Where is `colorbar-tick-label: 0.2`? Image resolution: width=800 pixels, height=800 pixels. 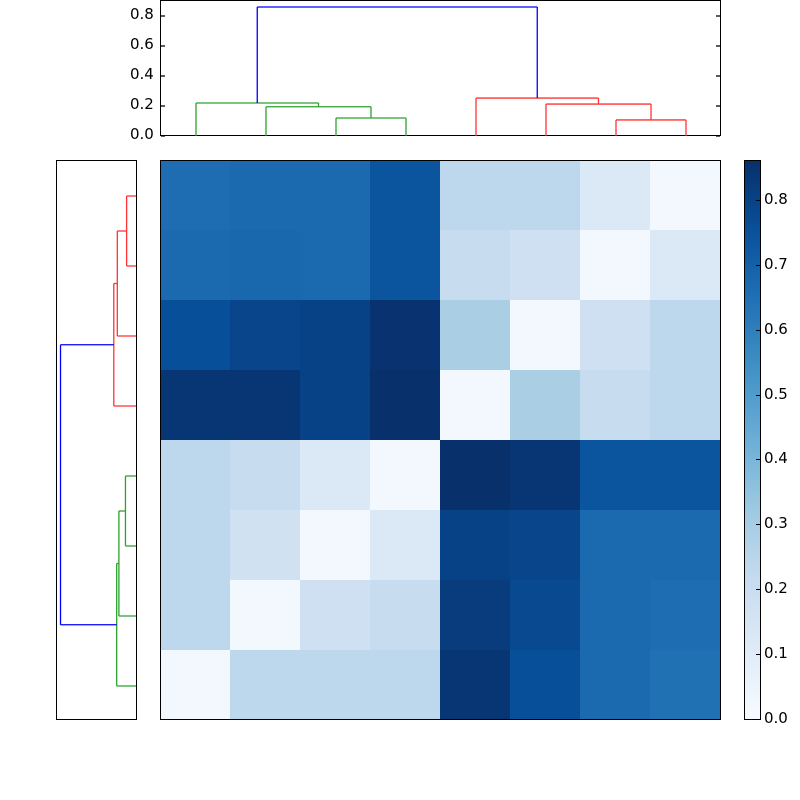
colorbar-tick-label: 0.2 is located at coordinates (776, 588).